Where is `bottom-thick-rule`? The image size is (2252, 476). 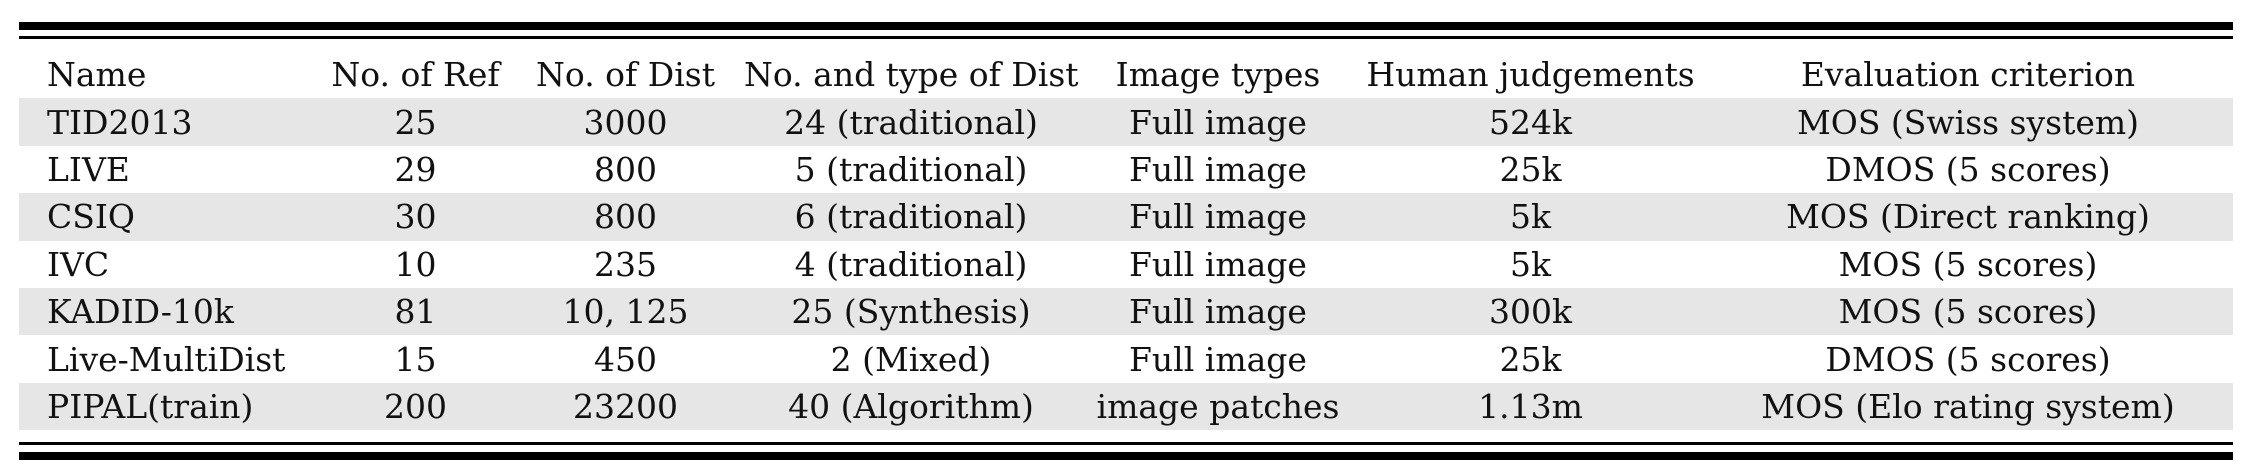
bottom-thick-rule is located at coordinates (1126, 456).